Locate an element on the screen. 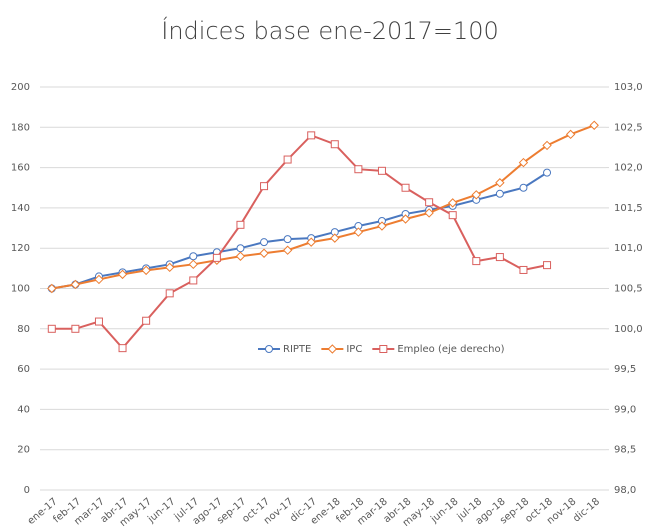 Image resolution: width=647 pixels, height=529 pixels. x-tick-label: ene-17 is located at coordinates (43, 511).